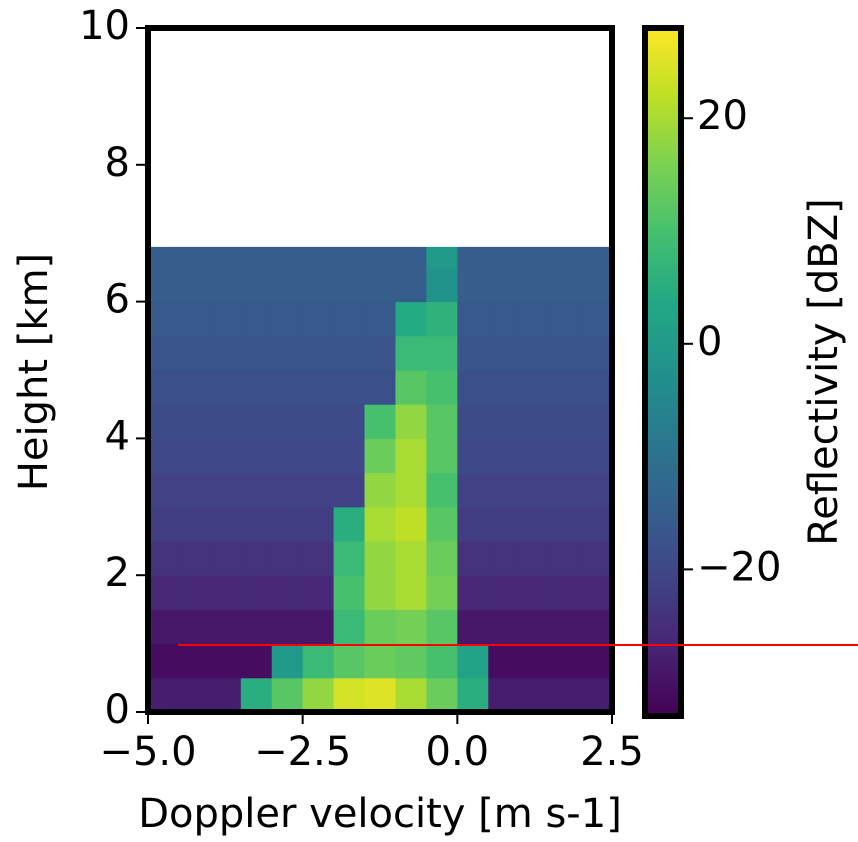 This screenshot has width=858, height=842. I want to click on y-tick-label: 6, so click(117, 300).